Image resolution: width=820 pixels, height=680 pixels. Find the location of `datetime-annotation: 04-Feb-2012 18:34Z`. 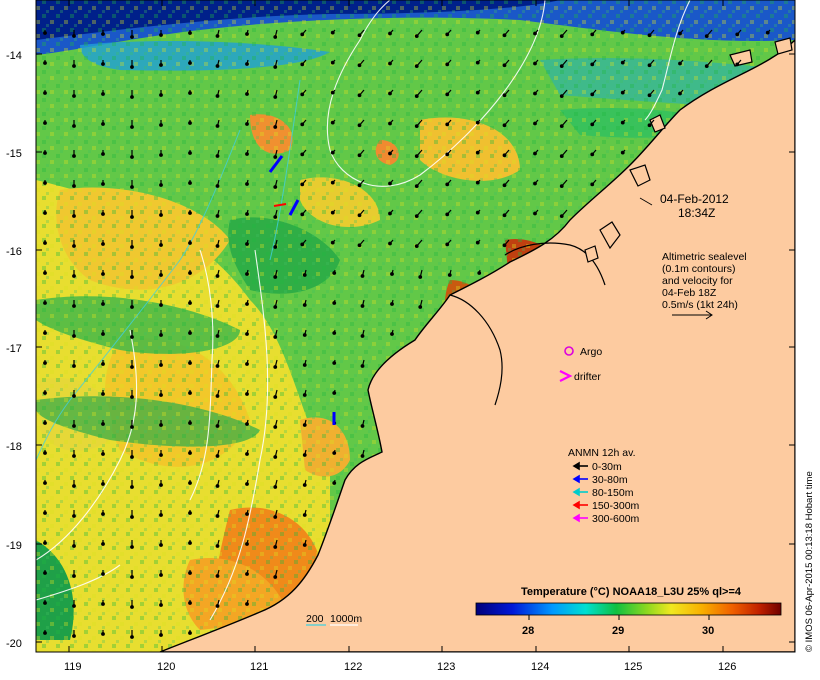

datetime-annotation: 04-Feb-2012 18:34Z is located at coordinates (684, 206).